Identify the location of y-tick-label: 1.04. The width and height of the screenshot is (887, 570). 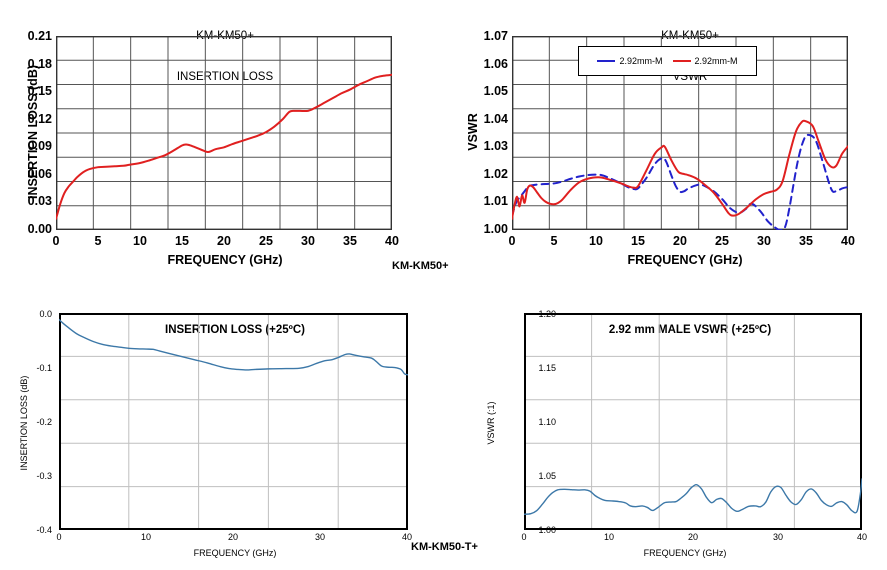
(495, 119).